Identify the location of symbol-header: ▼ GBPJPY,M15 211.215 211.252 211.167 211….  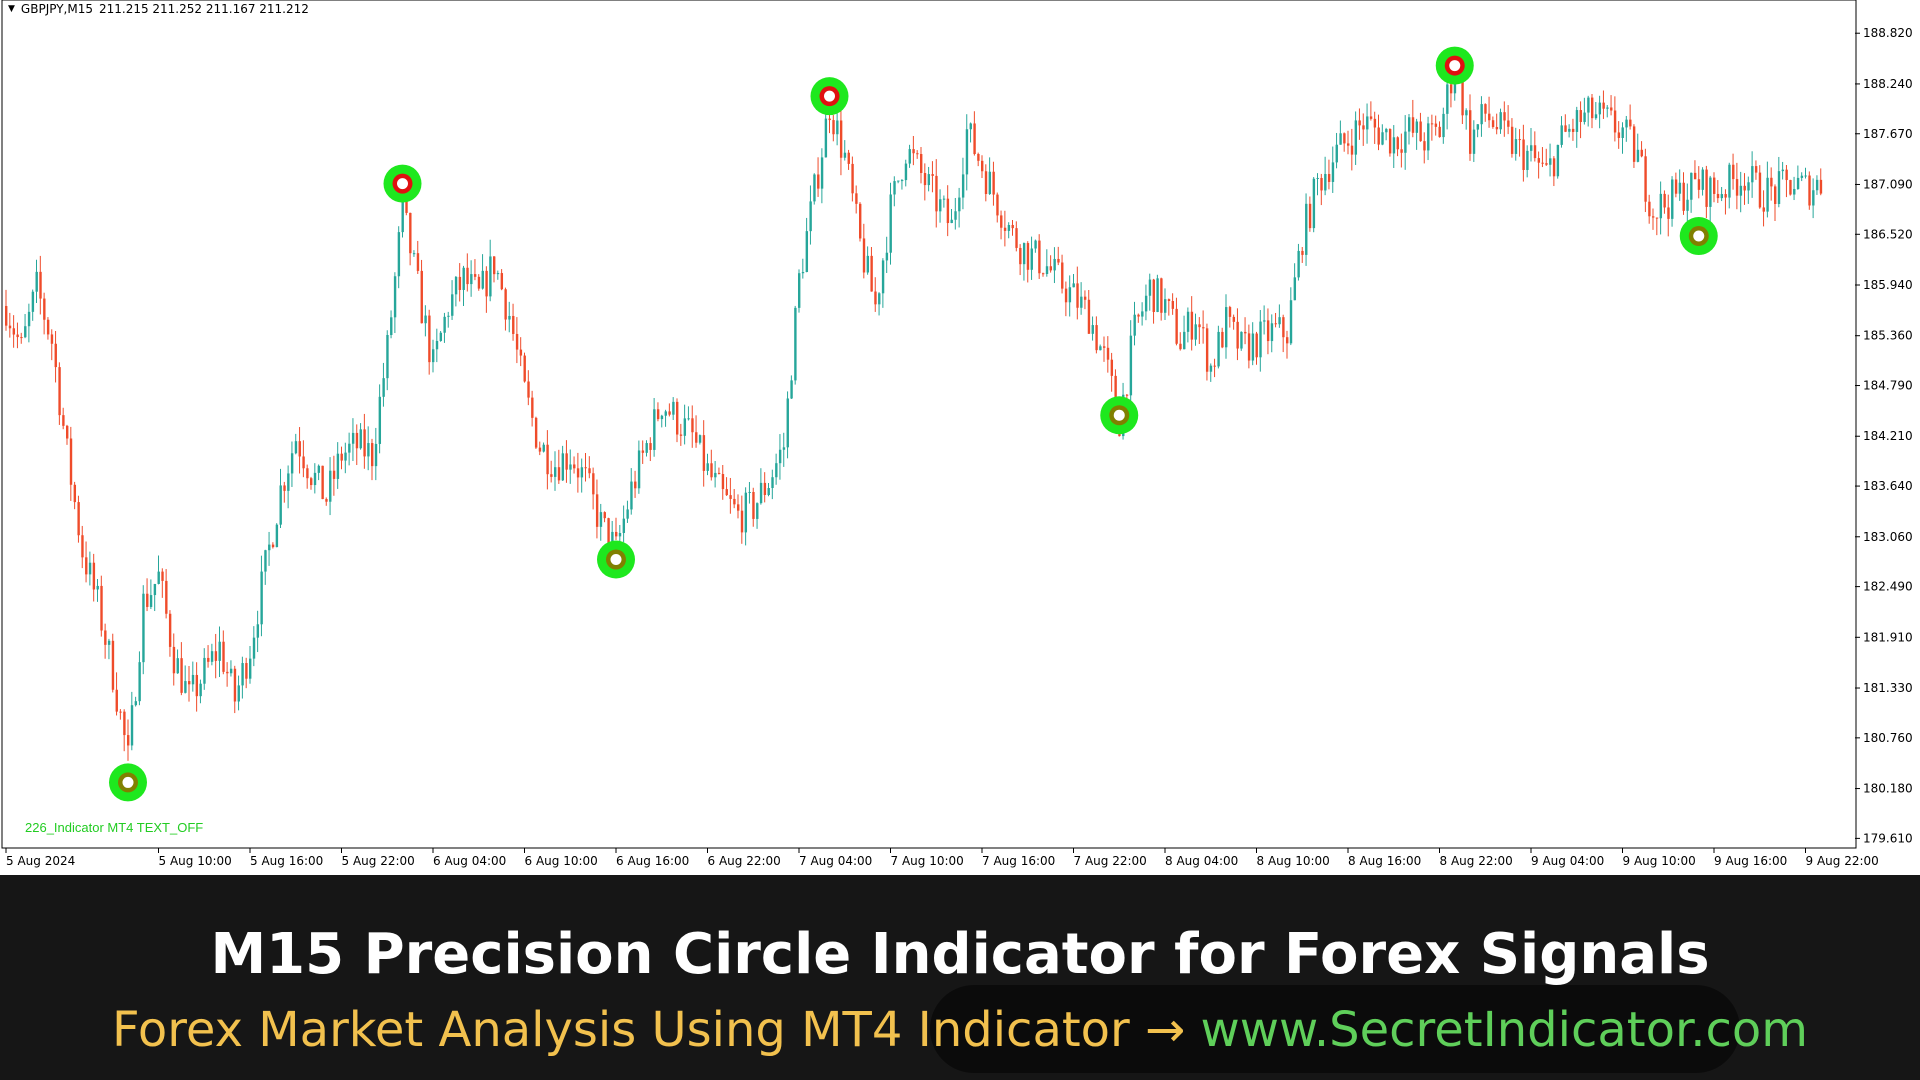
(158, 9).